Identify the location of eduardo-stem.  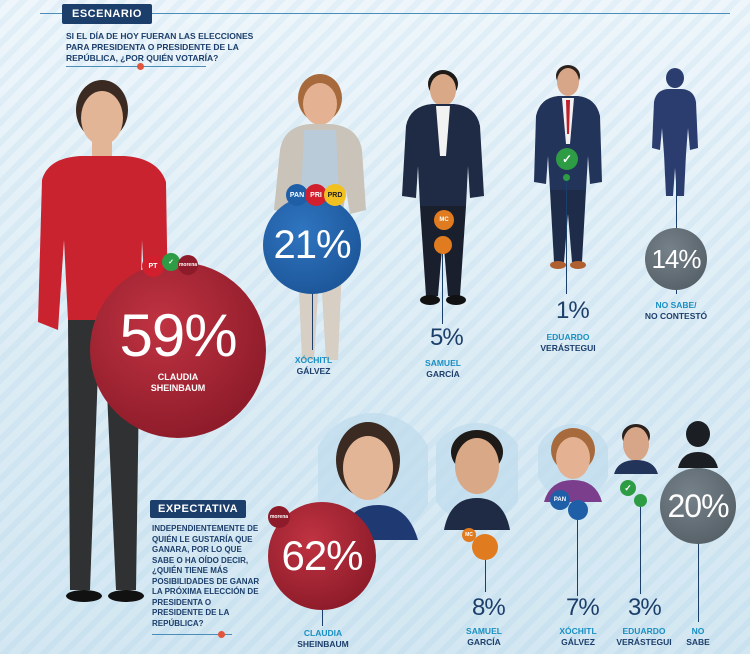
(566, 235).